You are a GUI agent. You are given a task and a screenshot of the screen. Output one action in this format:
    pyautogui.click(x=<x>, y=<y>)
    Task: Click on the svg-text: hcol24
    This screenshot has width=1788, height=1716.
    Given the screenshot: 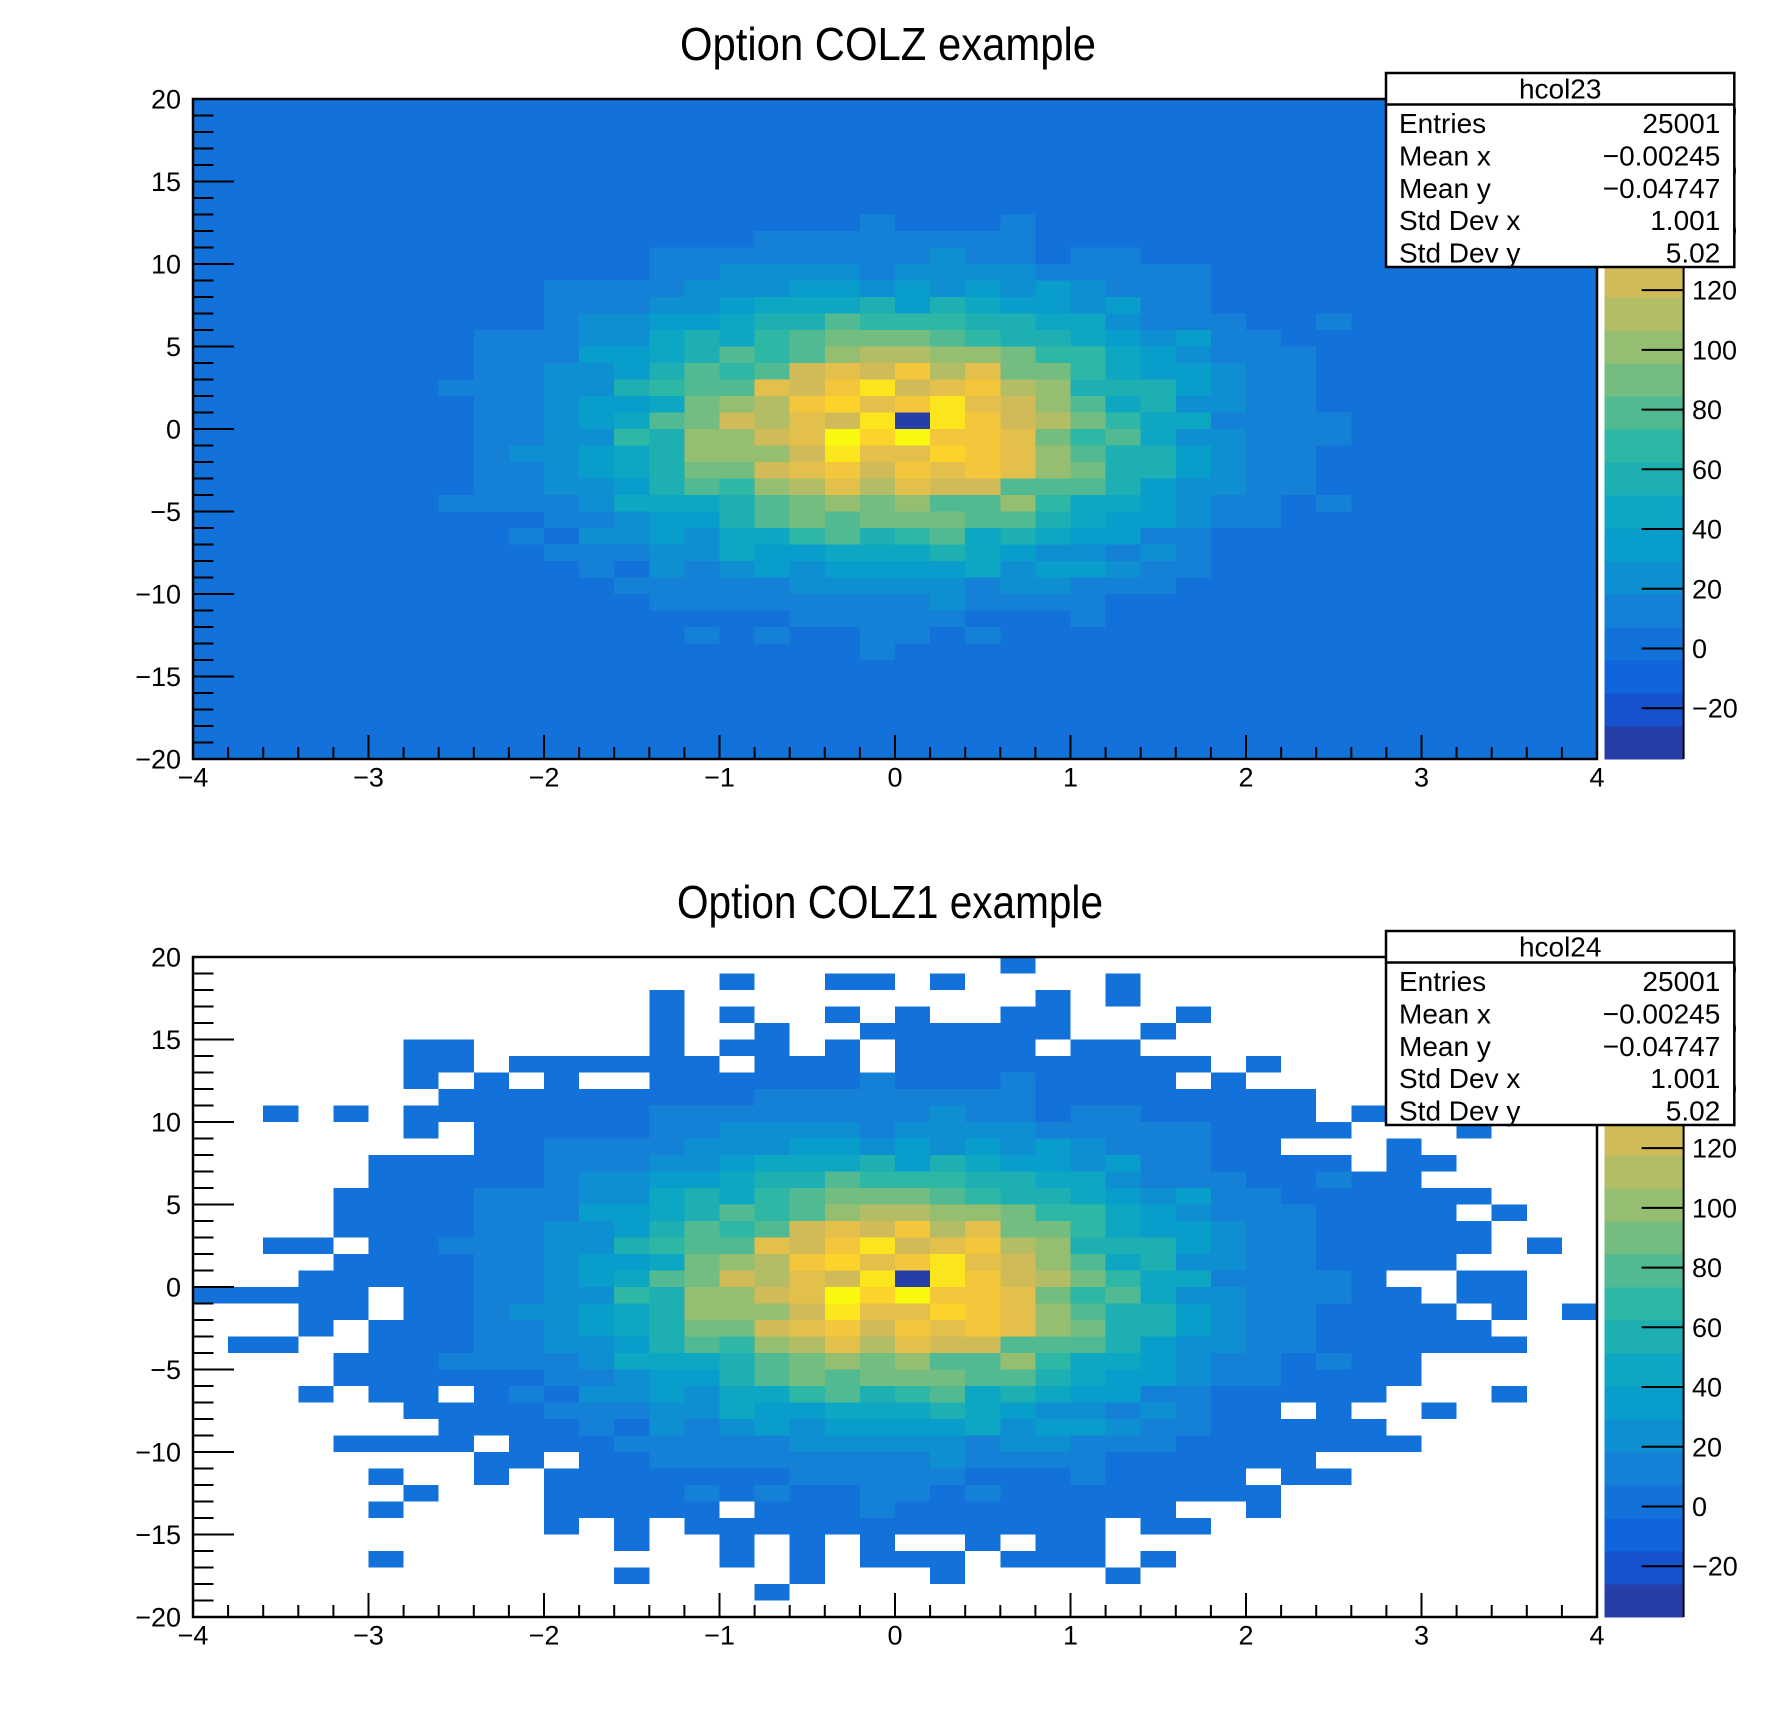 What is the action you would take?
    pyautogui.click(x=1560, y=947)
    